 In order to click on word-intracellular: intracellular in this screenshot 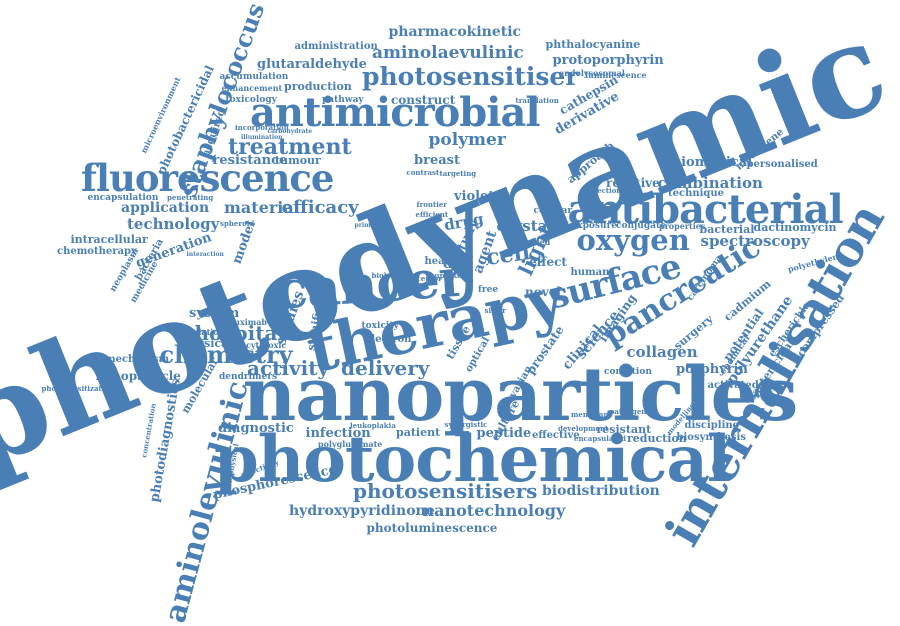, I will do `click(109, 239)`.